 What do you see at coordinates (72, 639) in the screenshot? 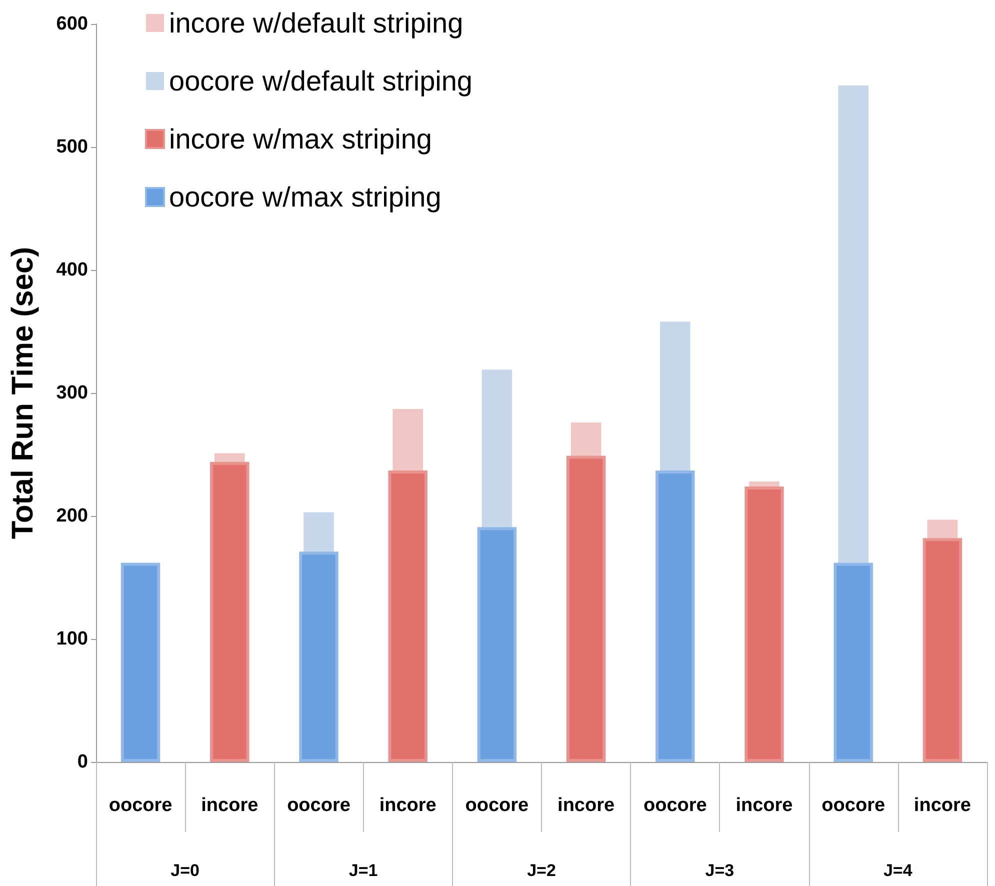
I see `y-tick-label: 100` at bounding box center [72, 639].